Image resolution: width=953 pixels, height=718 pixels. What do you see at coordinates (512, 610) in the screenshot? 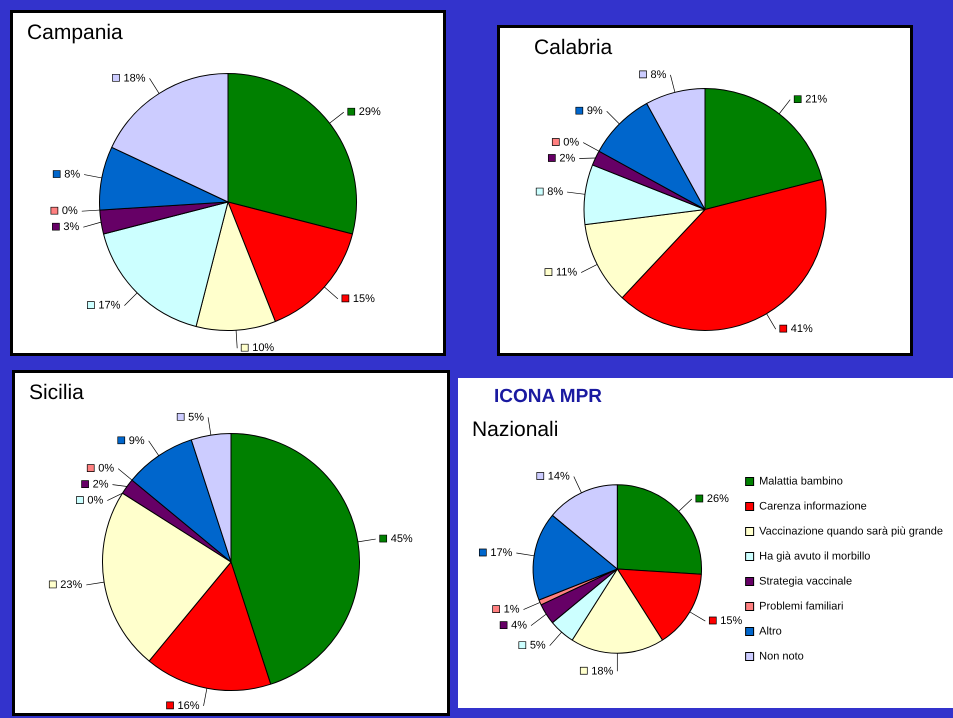
I see `data-label: 1%` at bounding box center [512, 610].